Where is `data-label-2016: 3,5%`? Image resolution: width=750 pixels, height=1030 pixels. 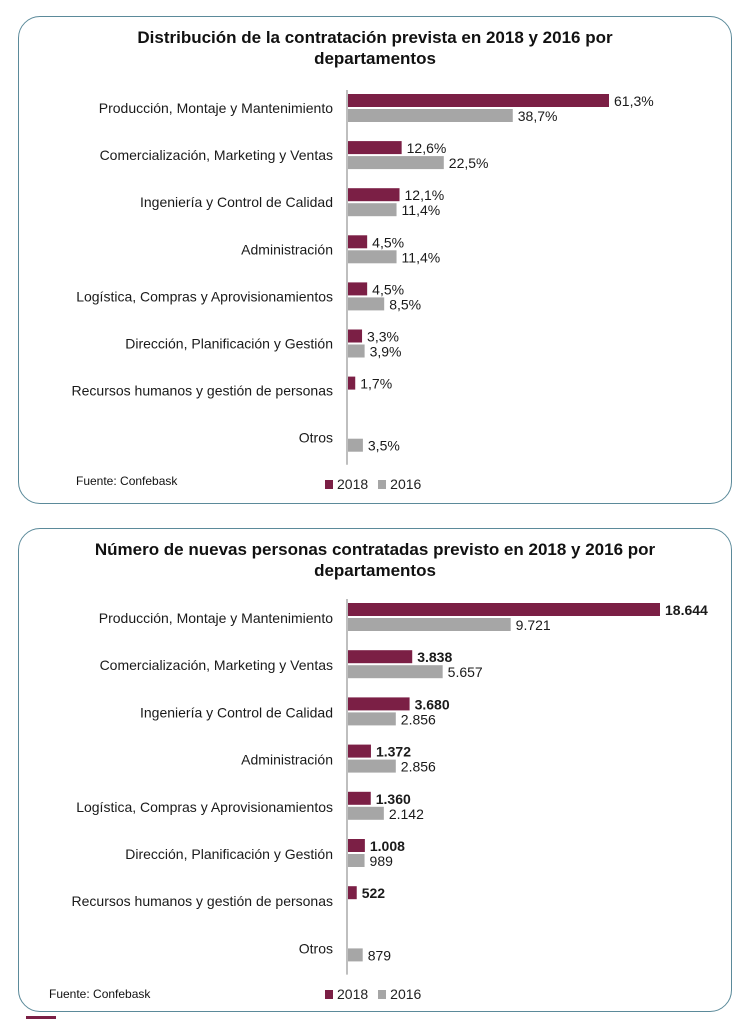
data-label-2016: 3,5% is located at coordinates (384, 446).